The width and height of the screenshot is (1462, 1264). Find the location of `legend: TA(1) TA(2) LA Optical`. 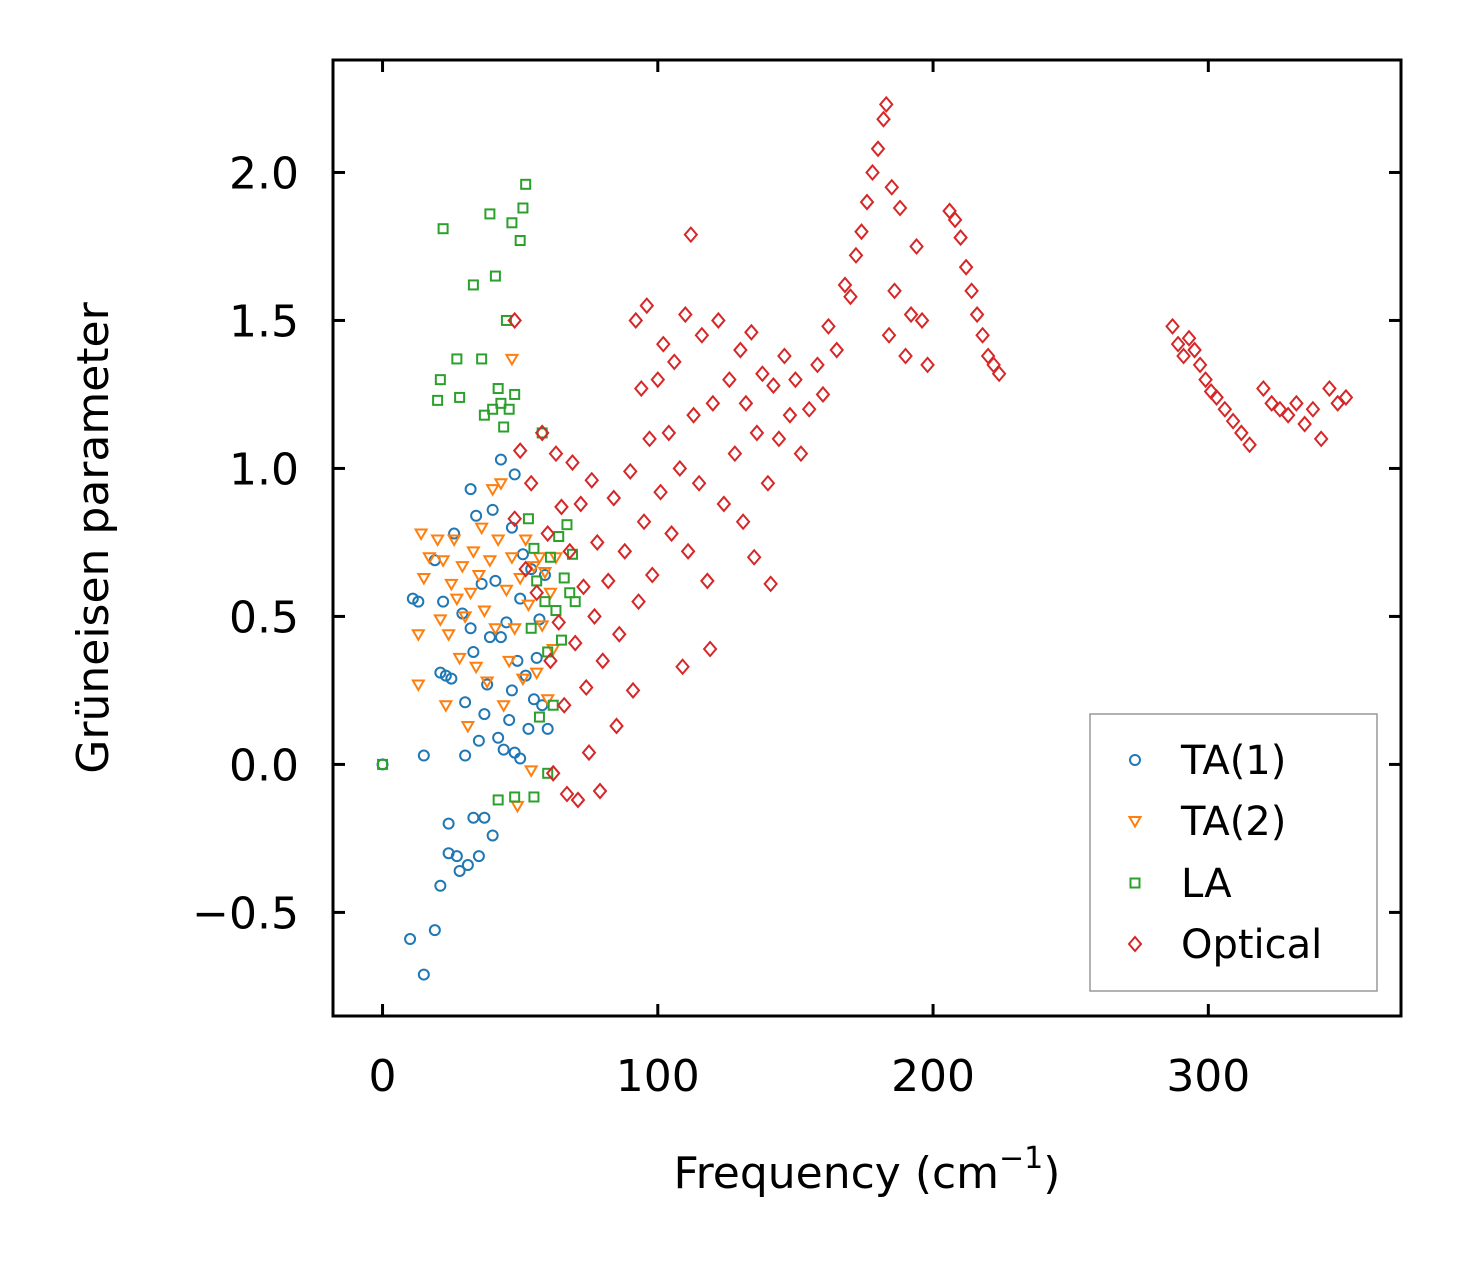

legend: TA(1) TA(2) LA Optical is located at coordinates (1233, 852).